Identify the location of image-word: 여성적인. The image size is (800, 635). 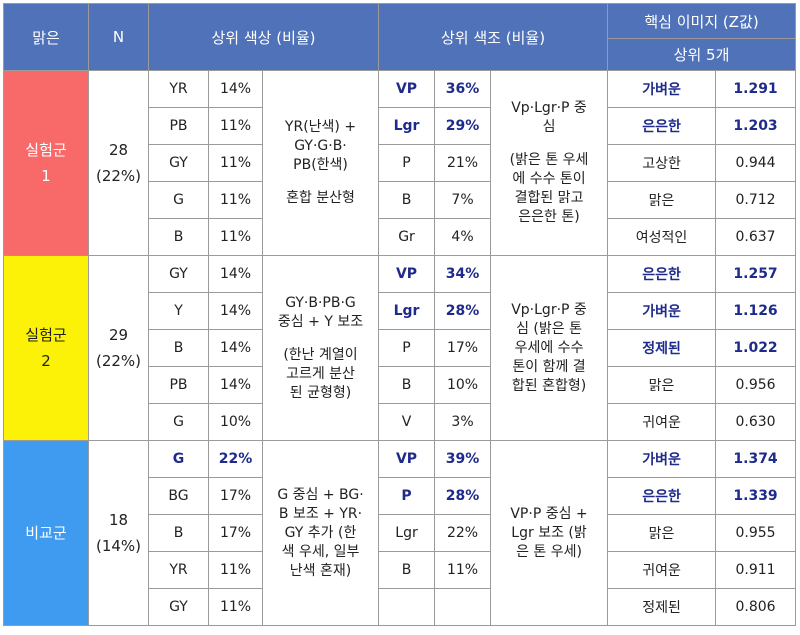
(662, 237).